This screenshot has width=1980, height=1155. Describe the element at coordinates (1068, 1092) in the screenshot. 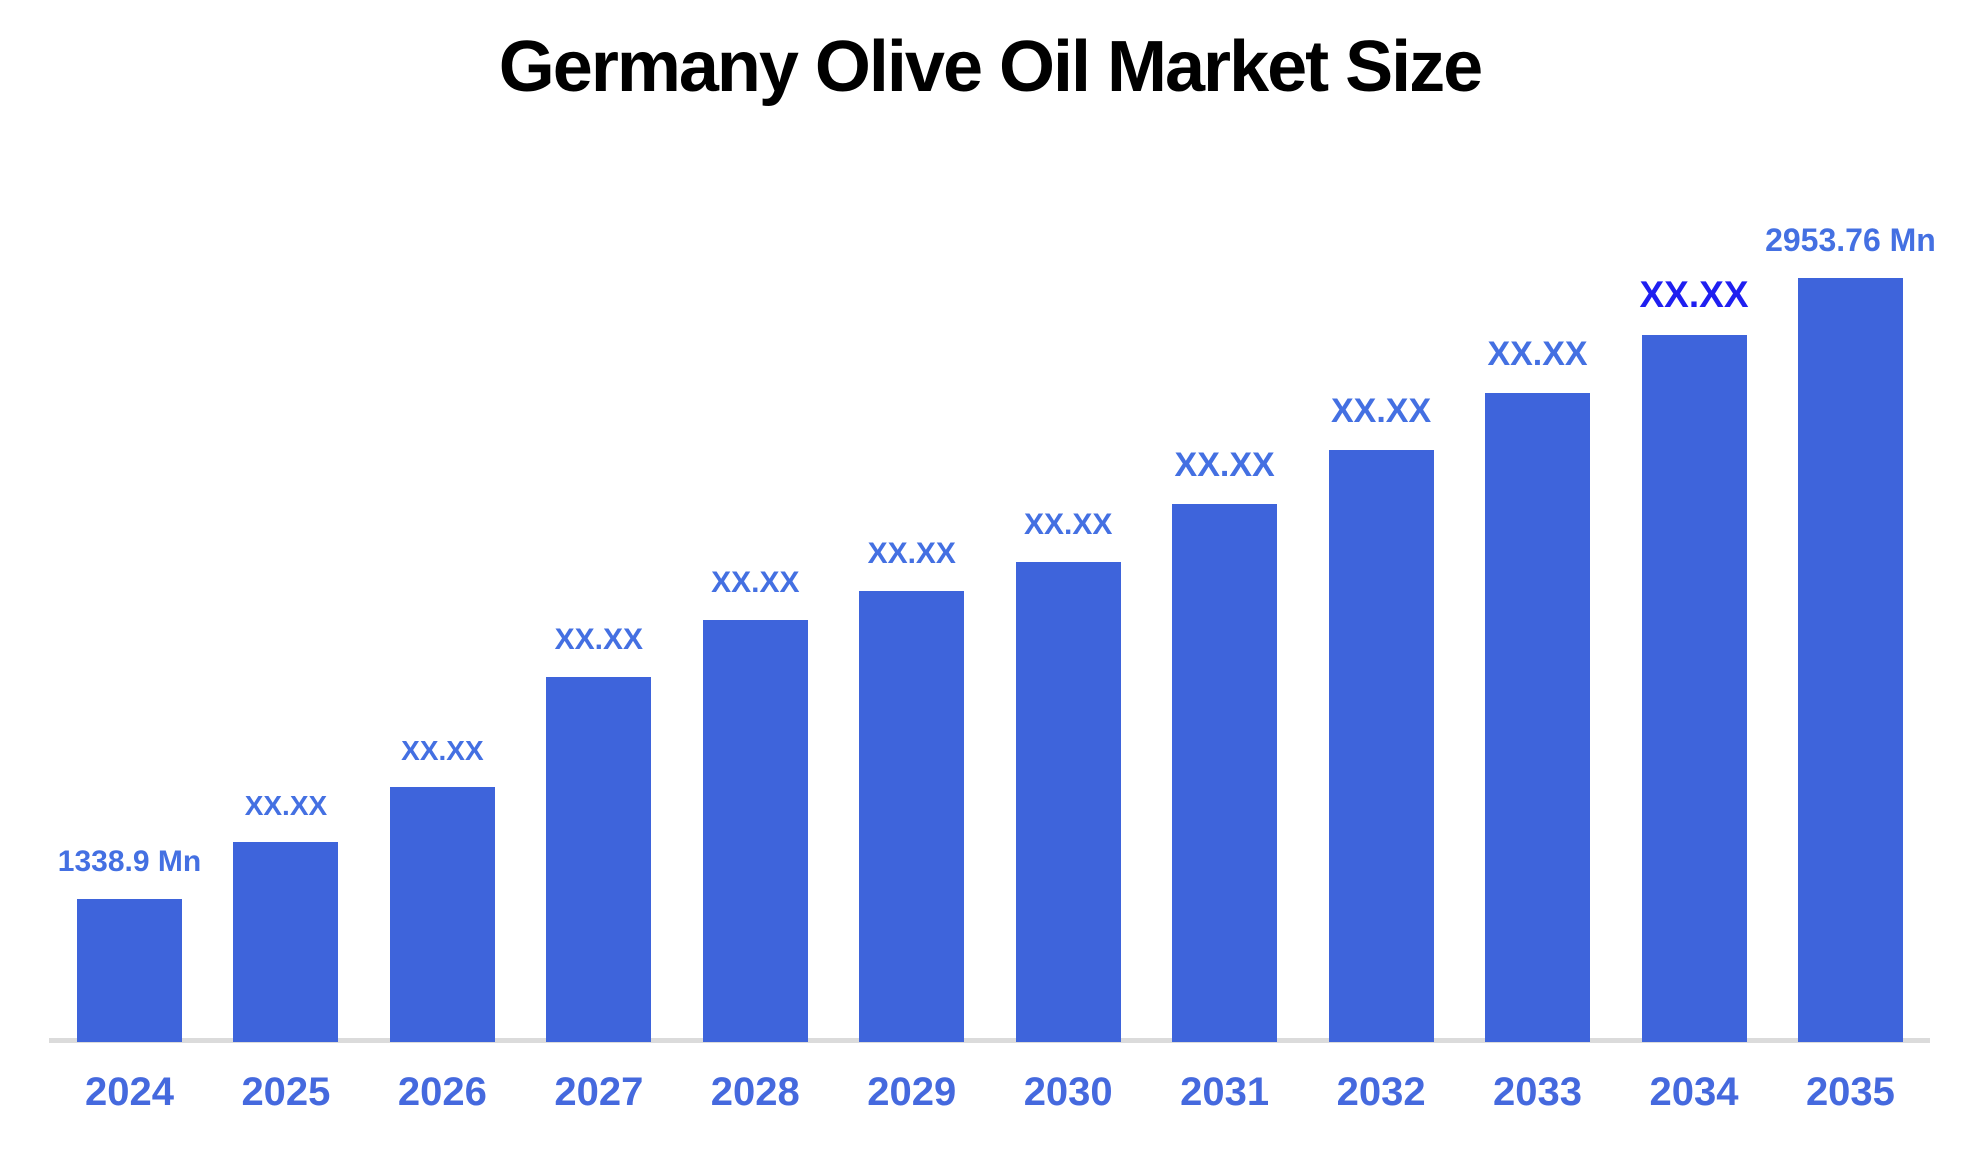

I see `x-axis-label: 2030` at that location.